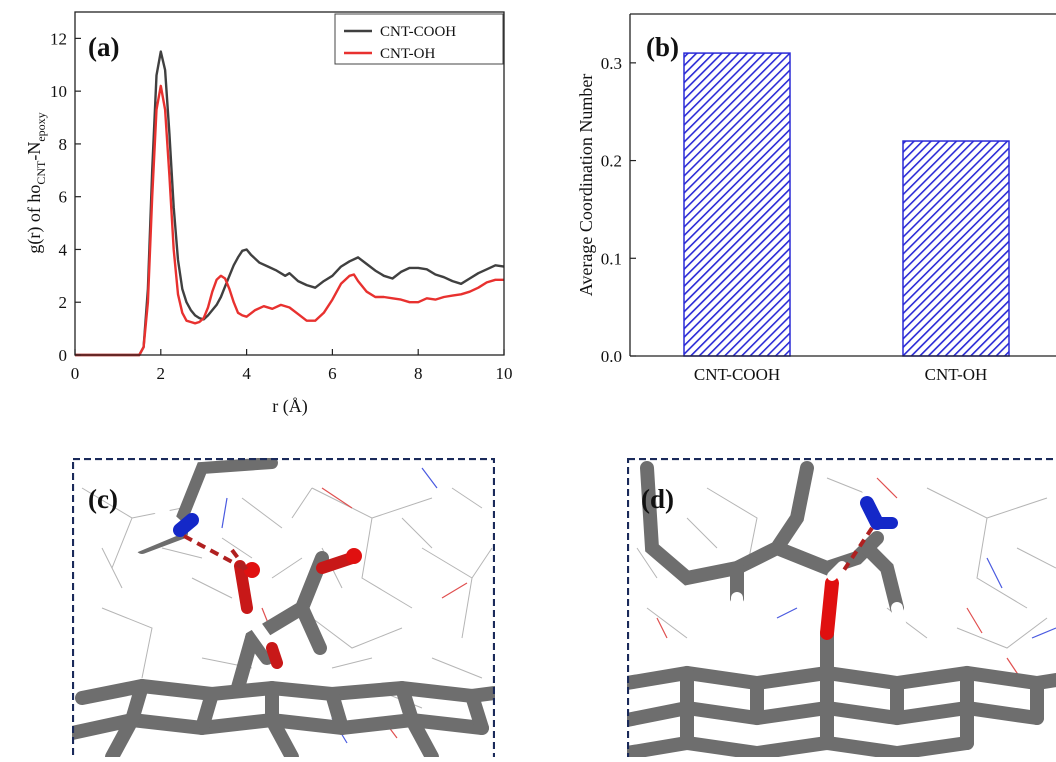 The width and height of the screenshot is (1056, 762). I want to click on bar-y-tick-label: 0.3, so click(611, 63).